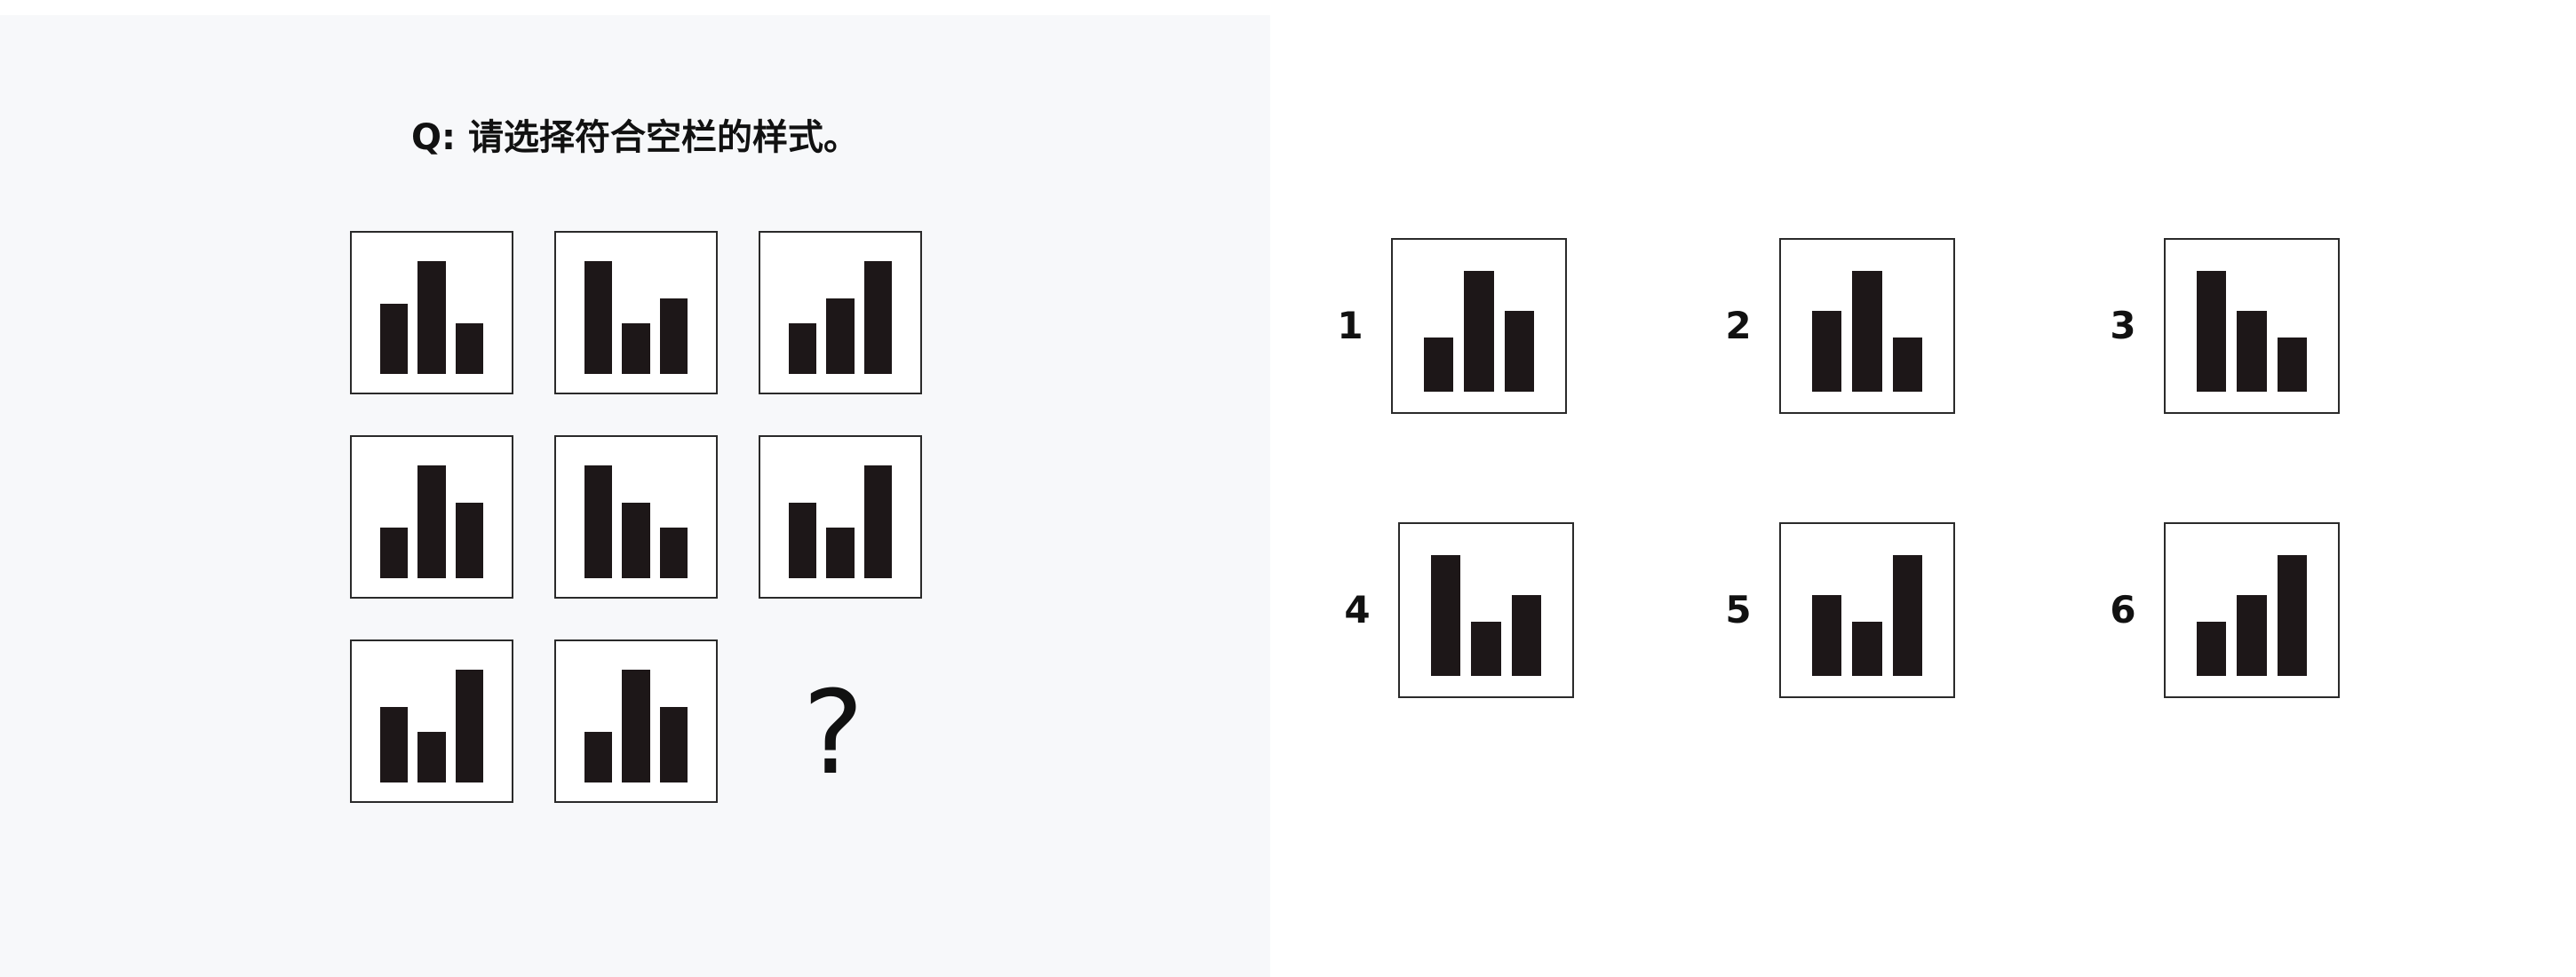  What do you see at coordinates (1357, 609) in the screenshot?
I see `option-label: 4` at bounding box center [1357, 609].